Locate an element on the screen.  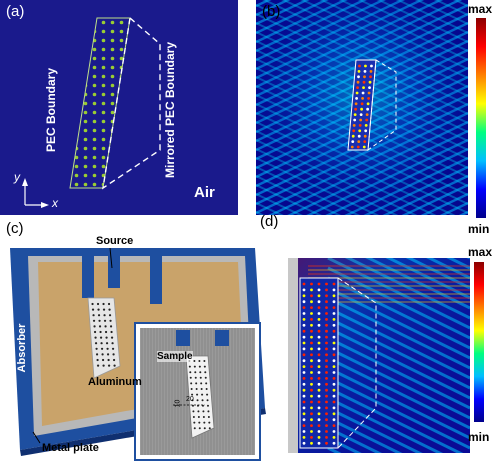
inset-dim-a: 10 is located at coordinates (178, 403).